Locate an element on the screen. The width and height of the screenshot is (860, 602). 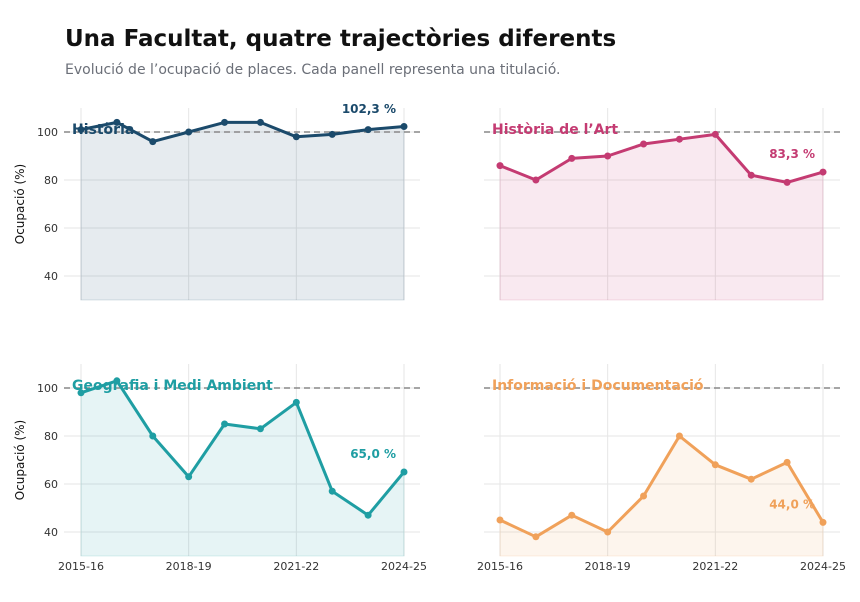
panel-3-x-tick-label: 2018-19 is located at coordinates (189, 566).